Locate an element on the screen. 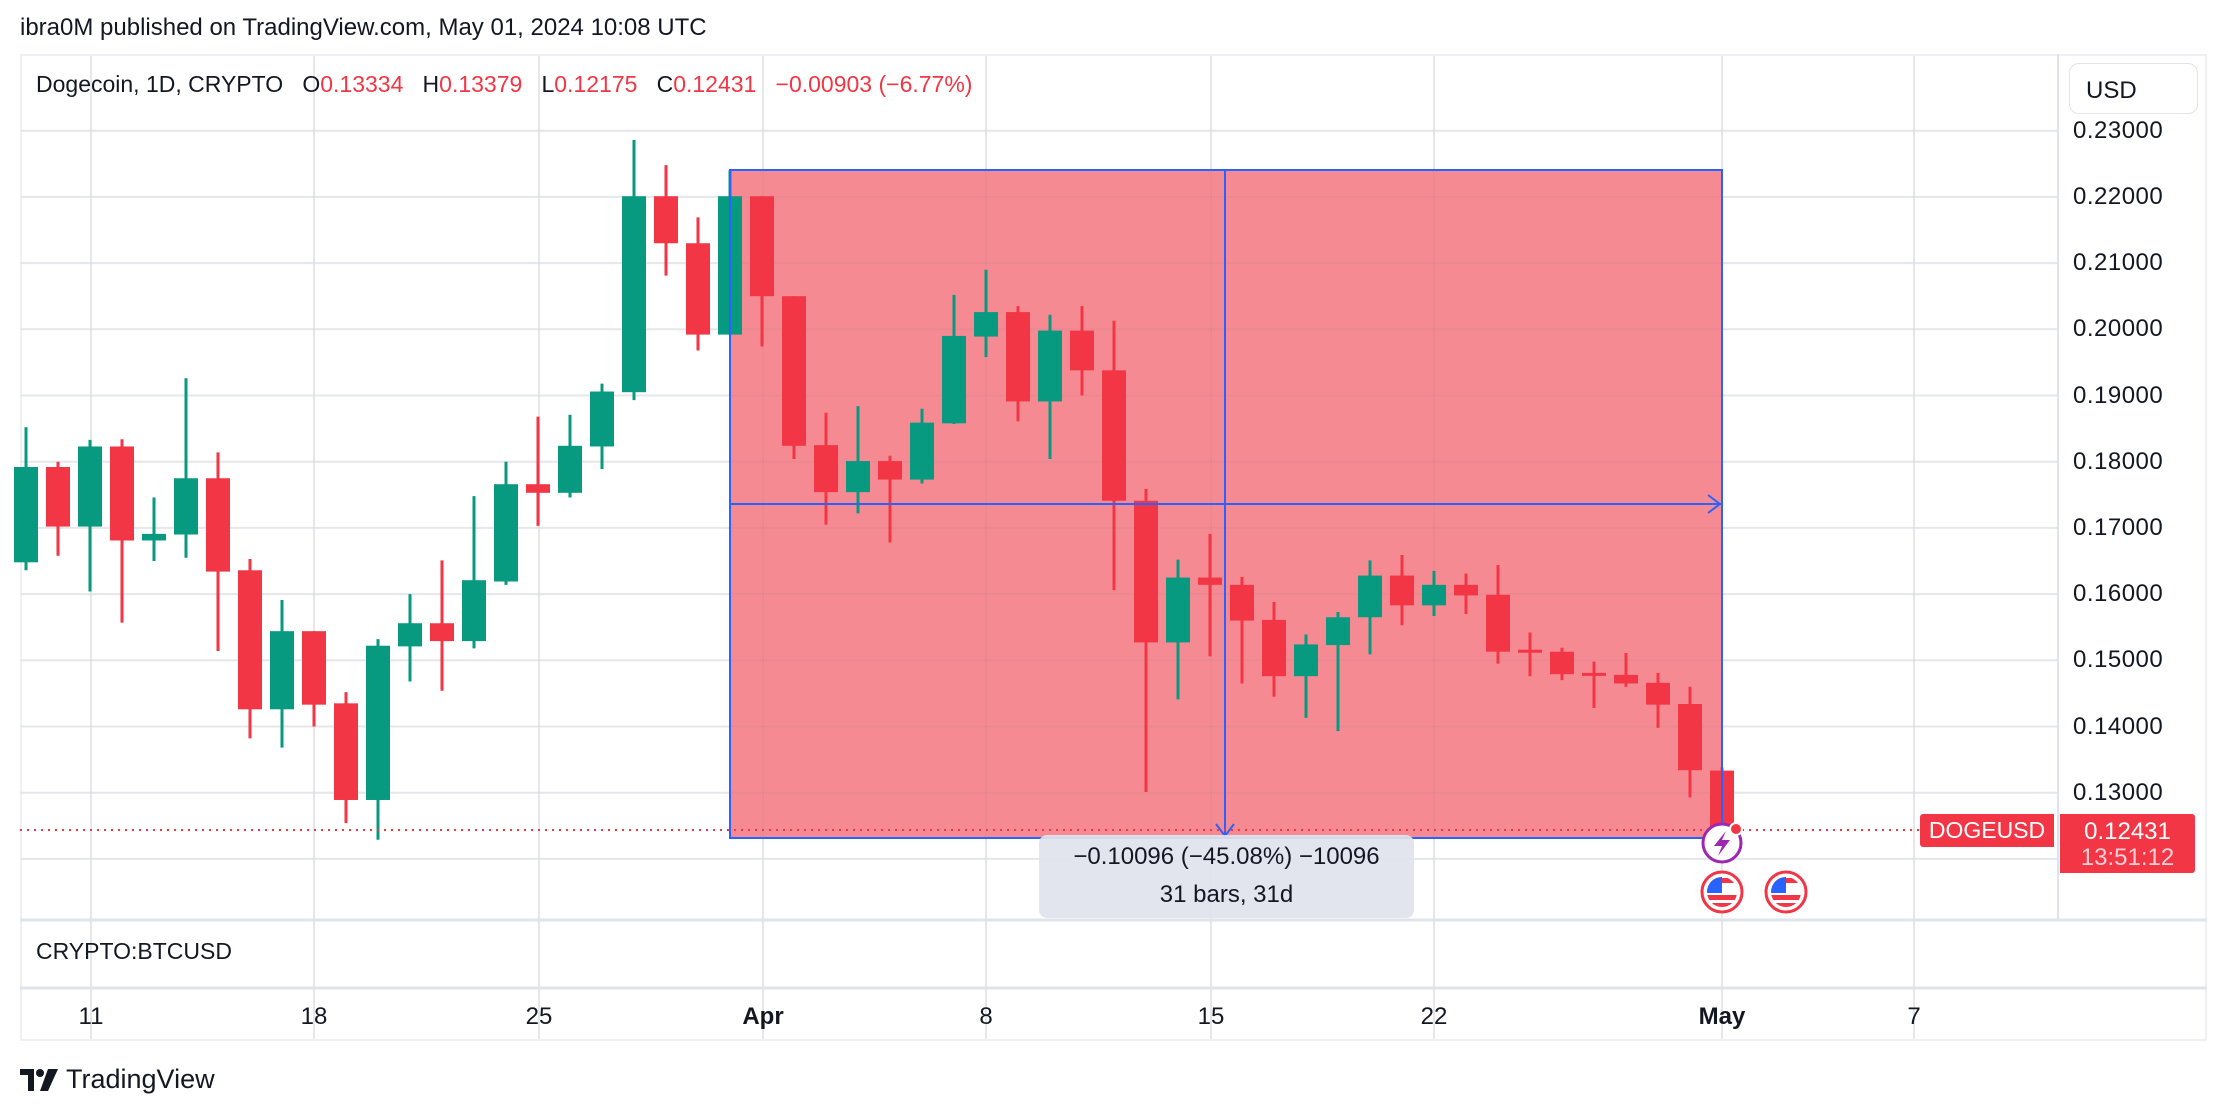  time-tick-label: 25 is located at coordinates (539, 1016).